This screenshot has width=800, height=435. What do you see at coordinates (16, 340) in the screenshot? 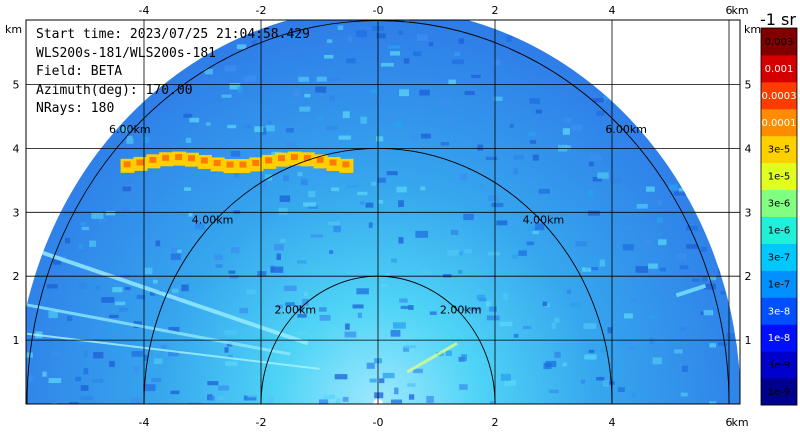
I see `y-tick-label-left: 1` at bounding box center [16, 340].